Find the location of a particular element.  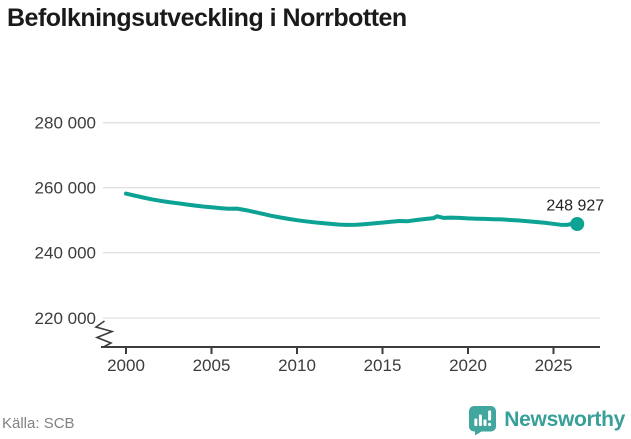

newsworthy-icon is located at coordinates (483, 420).